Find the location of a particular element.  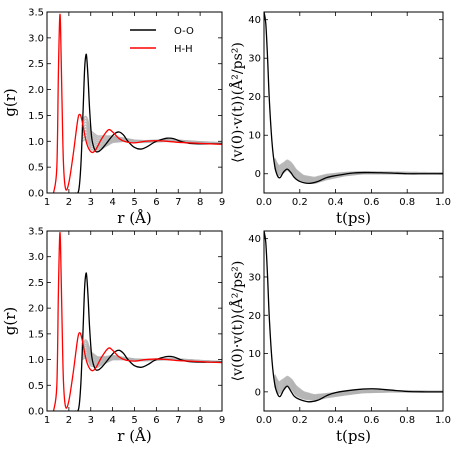

legend-label-o-o: O-O is located at coordinates (184, 31).